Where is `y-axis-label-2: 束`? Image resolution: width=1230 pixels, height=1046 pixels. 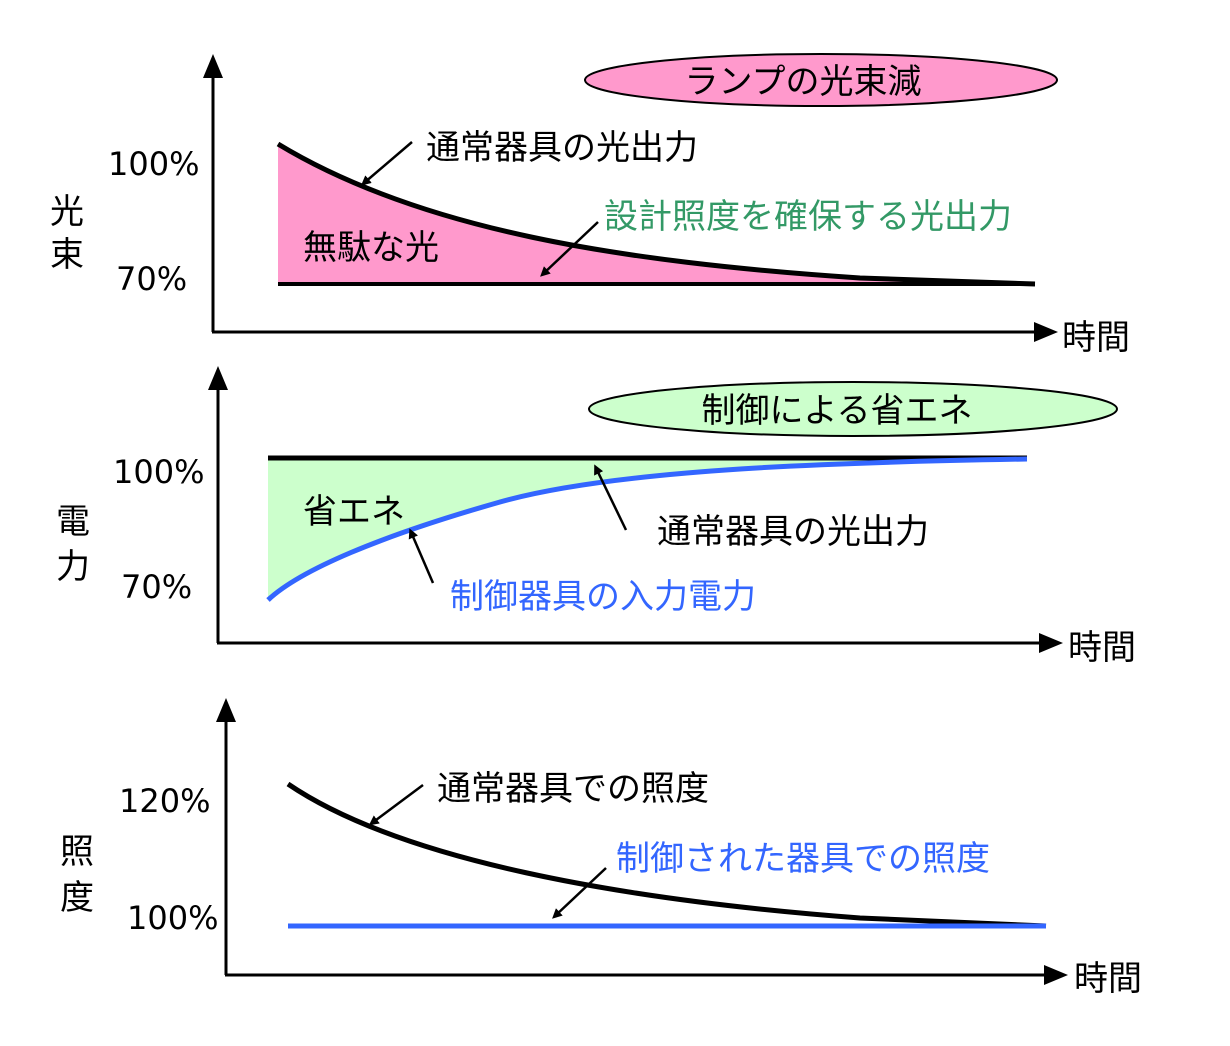 y-axis-label-2: 束 is located at coordinates (67, 255).